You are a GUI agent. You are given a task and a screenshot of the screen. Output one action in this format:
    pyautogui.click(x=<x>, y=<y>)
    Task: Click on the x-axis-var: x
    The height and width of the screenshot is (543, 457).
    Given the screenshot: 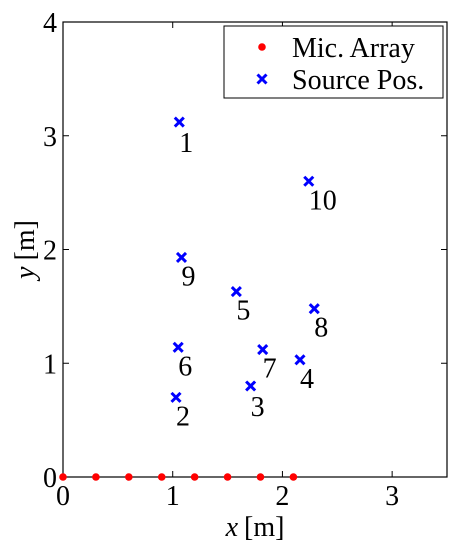 What is the action you would take?
    pyautogui.click(x=232, y=527)
    